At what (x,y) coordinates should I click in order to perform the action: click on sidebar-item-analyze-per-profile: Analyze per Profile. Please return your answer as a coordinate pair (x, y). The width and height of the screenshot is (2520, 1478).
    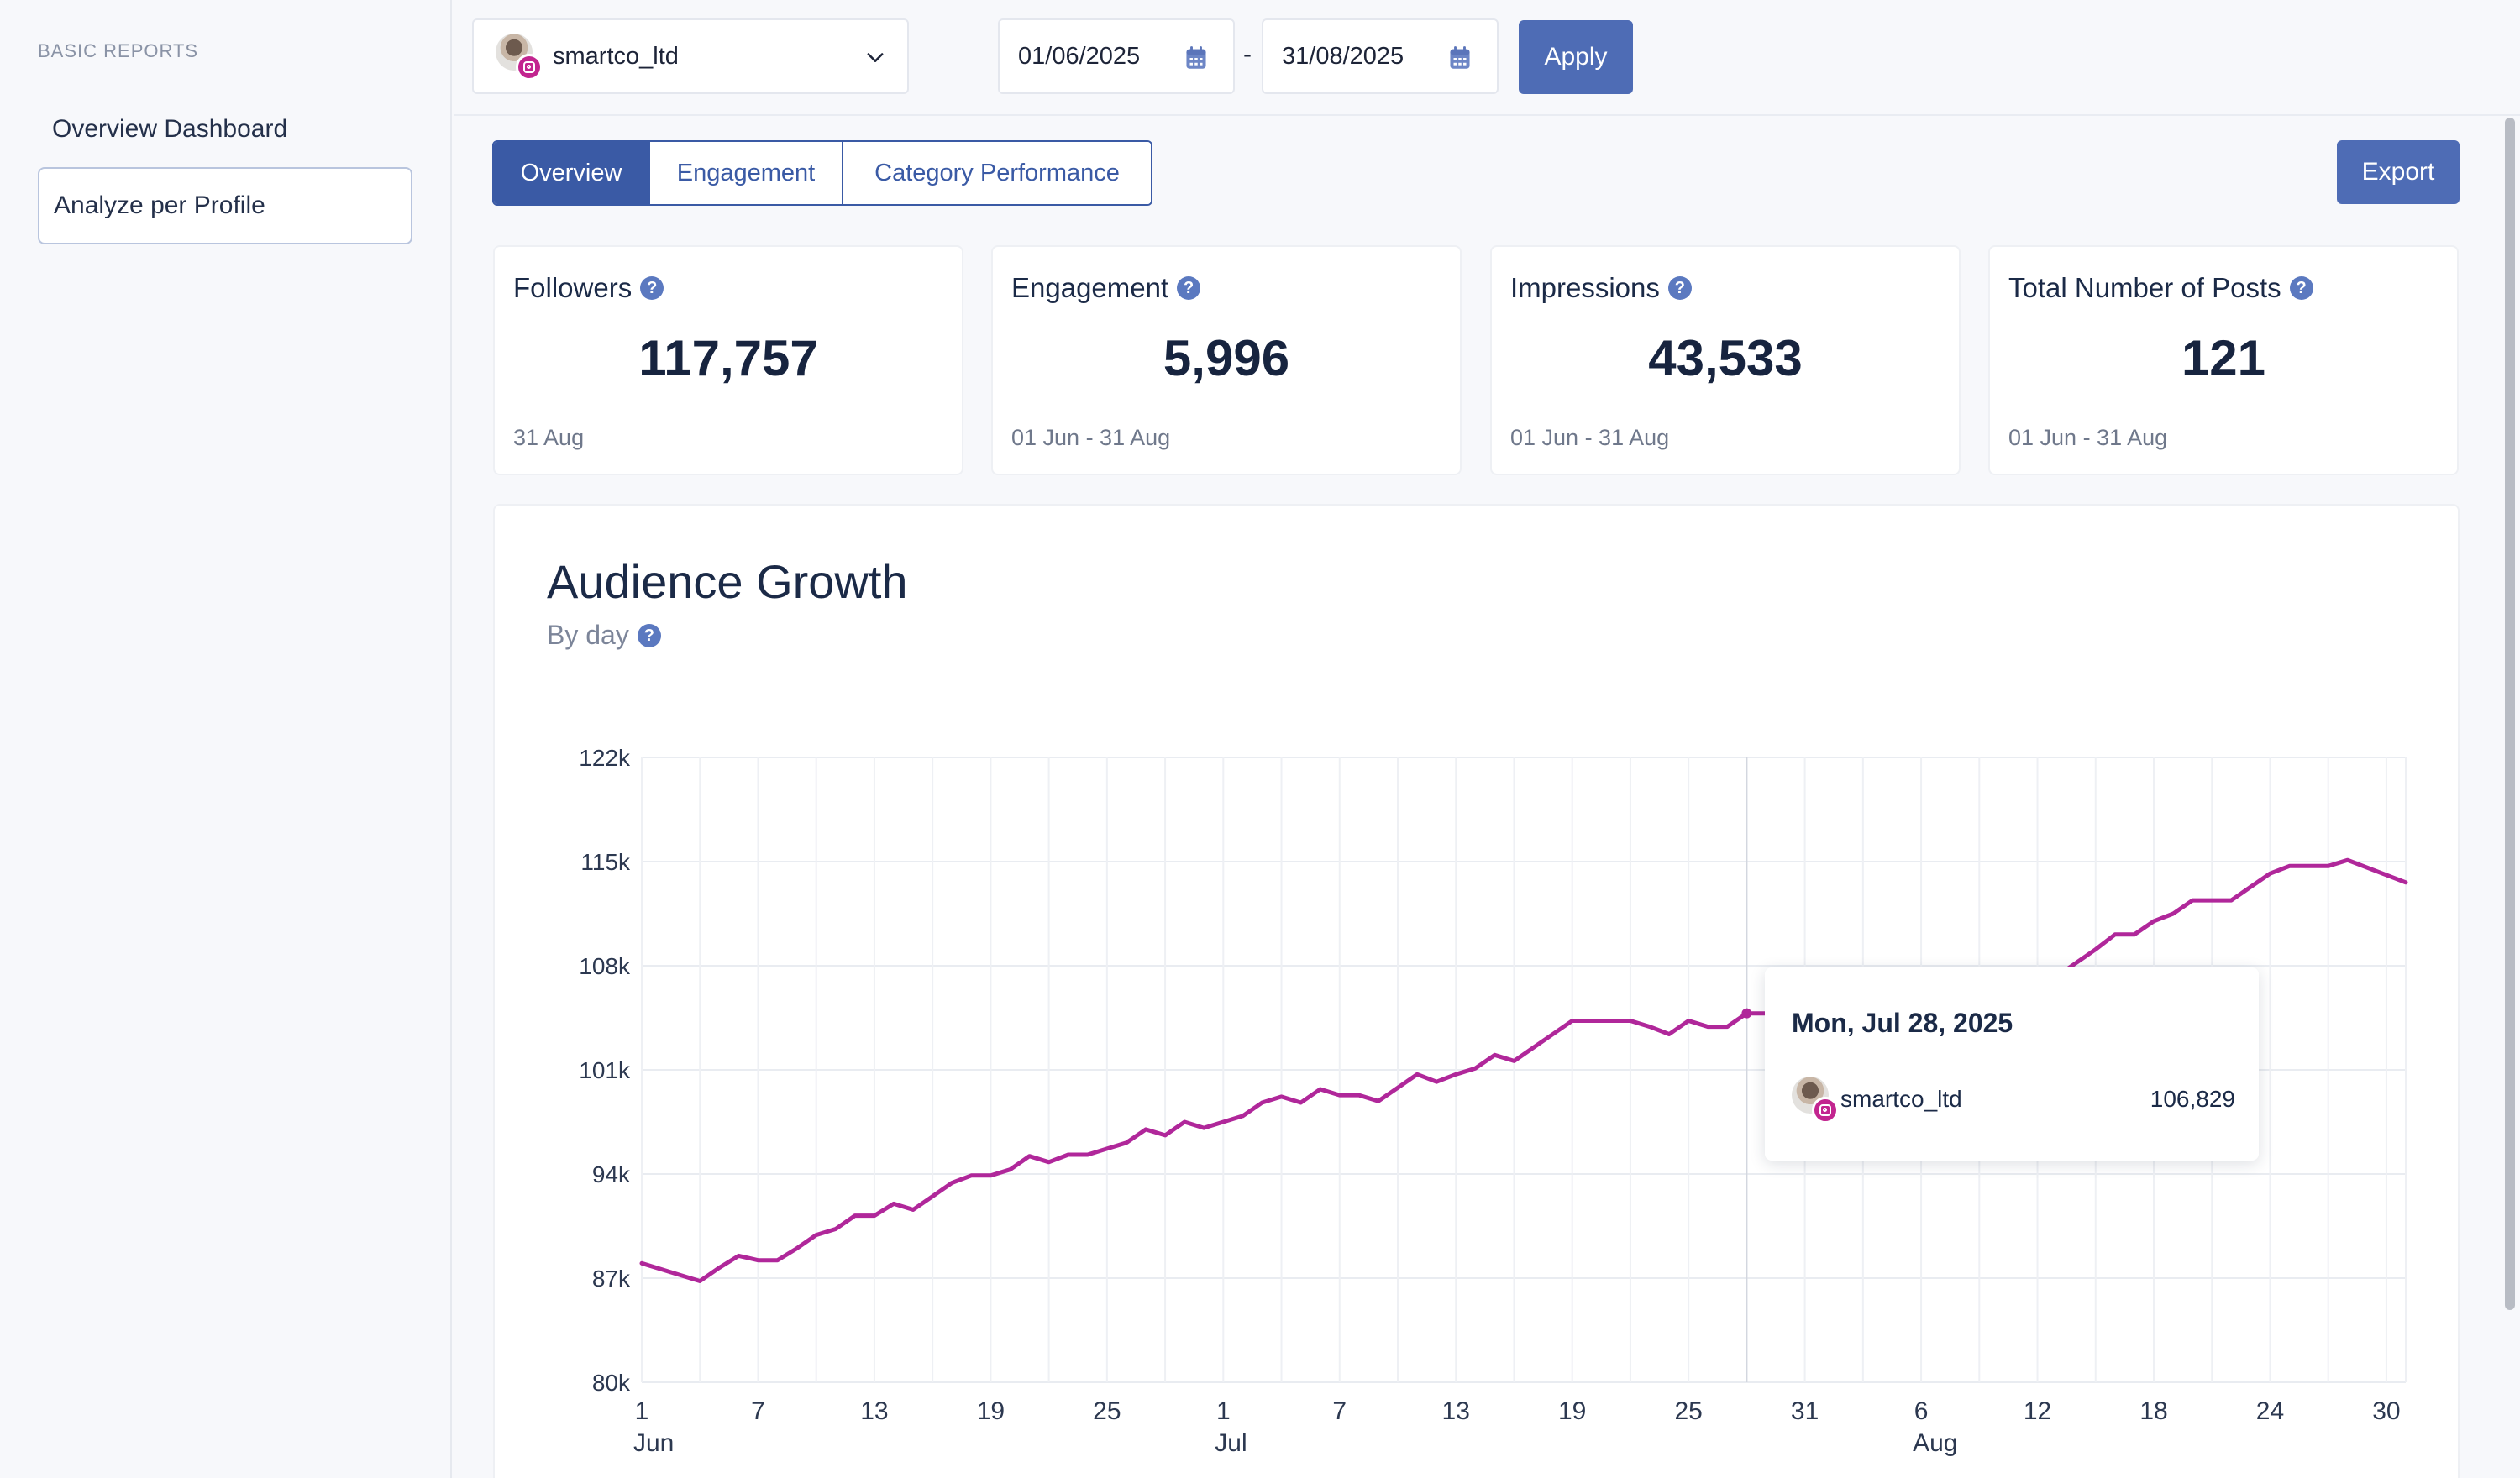
    Looking at the image, I should click on (225, 205).